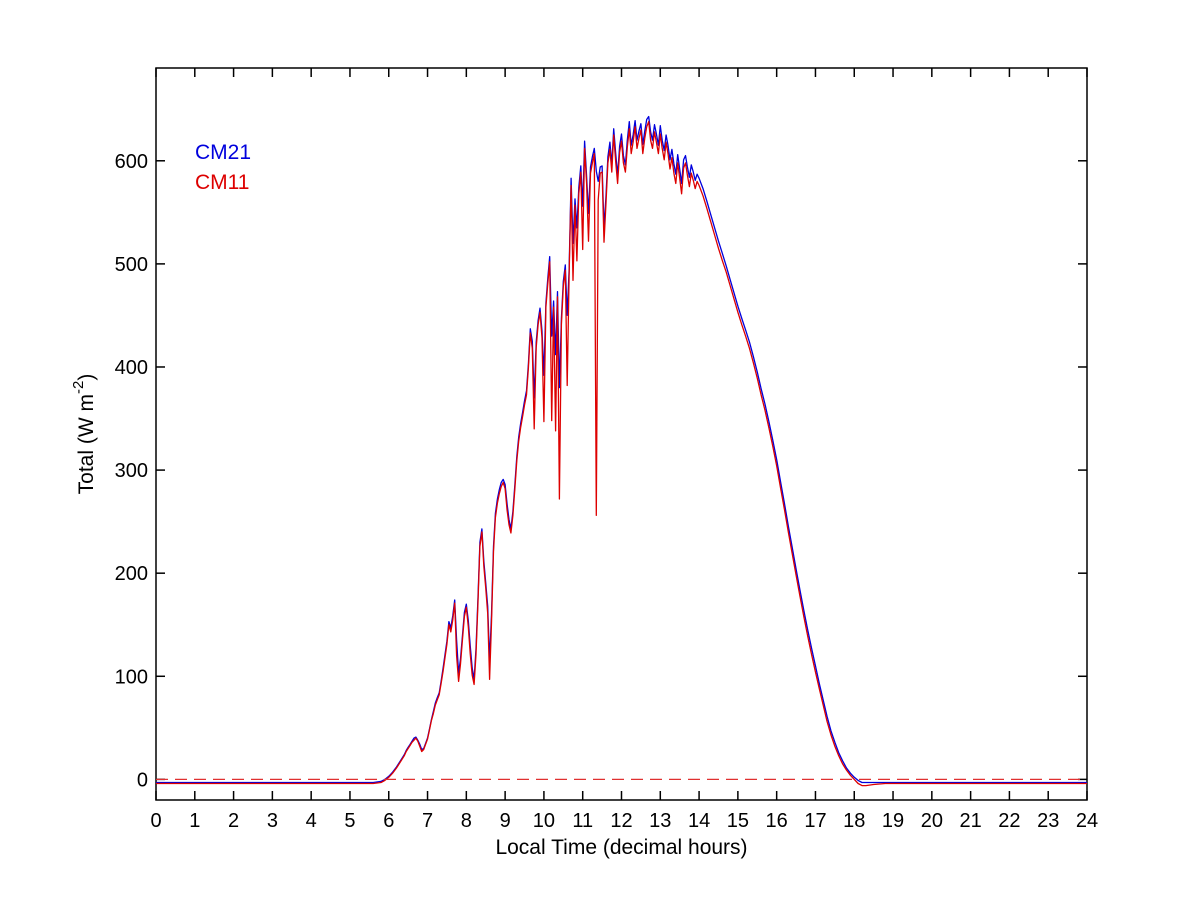  What do you see at coordinates (466, 821) in the screenshot?
I see `x-tick-label: 8` at bounding box center [466, 821].